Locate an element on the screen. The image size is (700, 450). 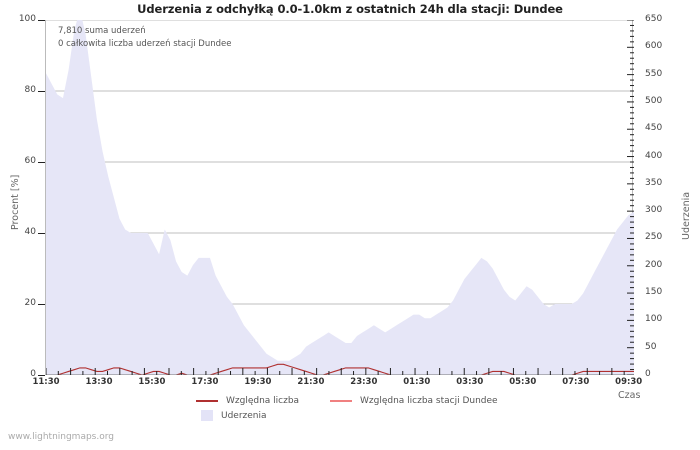
y-axis-left-tick-label: 40 is located at coordinates (30, 232).